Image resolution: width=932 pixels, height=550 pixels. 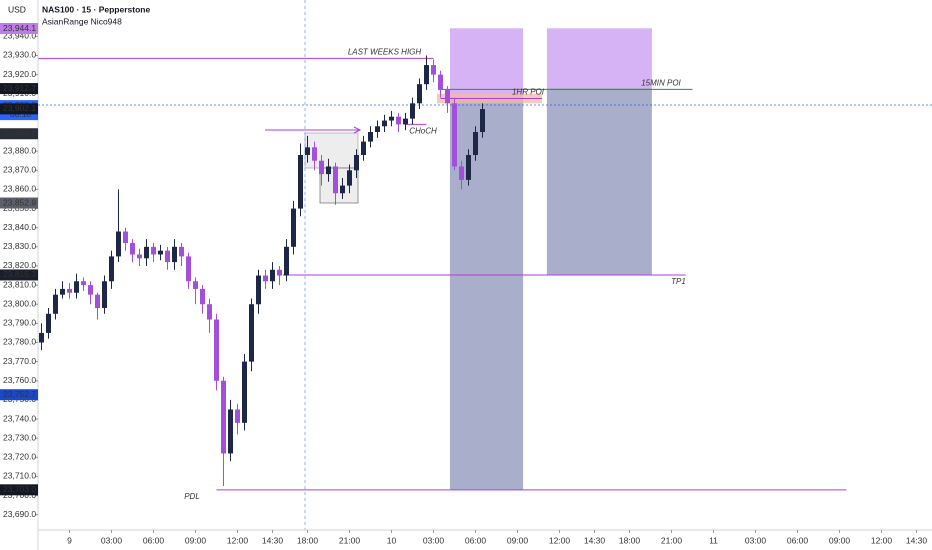 What do you see at coordinates (423, 130) in the screenshot?
I see `level-label: CHoCH` at bounding box center [423, 130].